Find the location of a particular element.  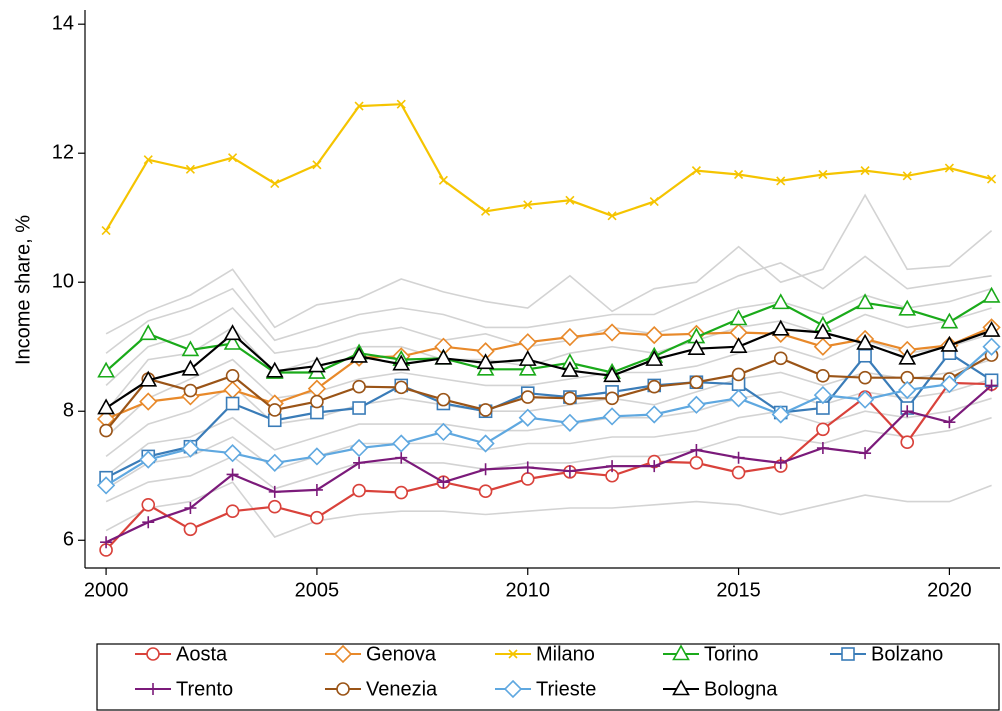

y-tick-label: 6 is located at coordinates (68, 540).